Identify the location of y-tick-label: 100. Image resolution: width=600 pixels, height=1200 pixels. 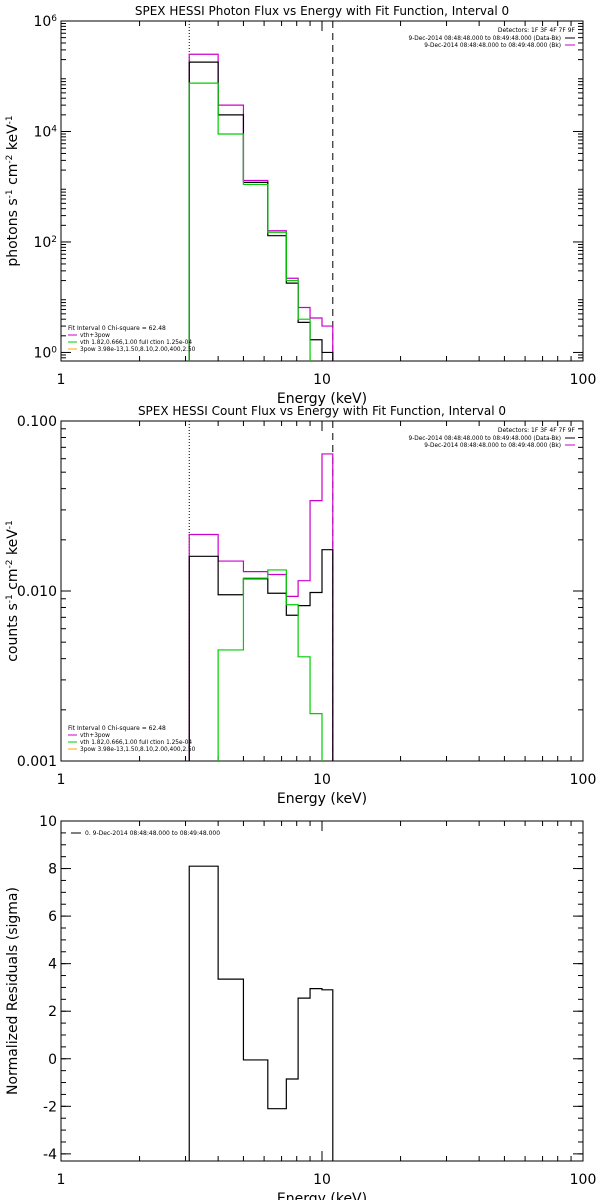
(45, 353).